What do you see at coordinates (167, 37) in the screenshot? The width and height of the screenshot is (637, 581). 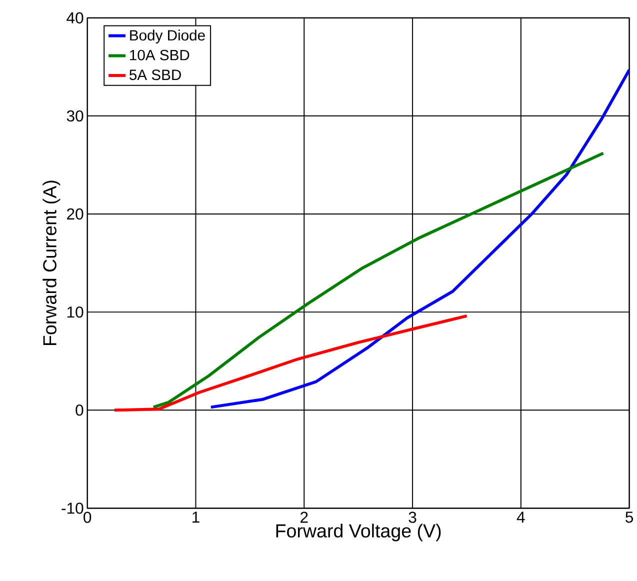 I see `legend-label: Body Diode` at bounding box center [167, 37].